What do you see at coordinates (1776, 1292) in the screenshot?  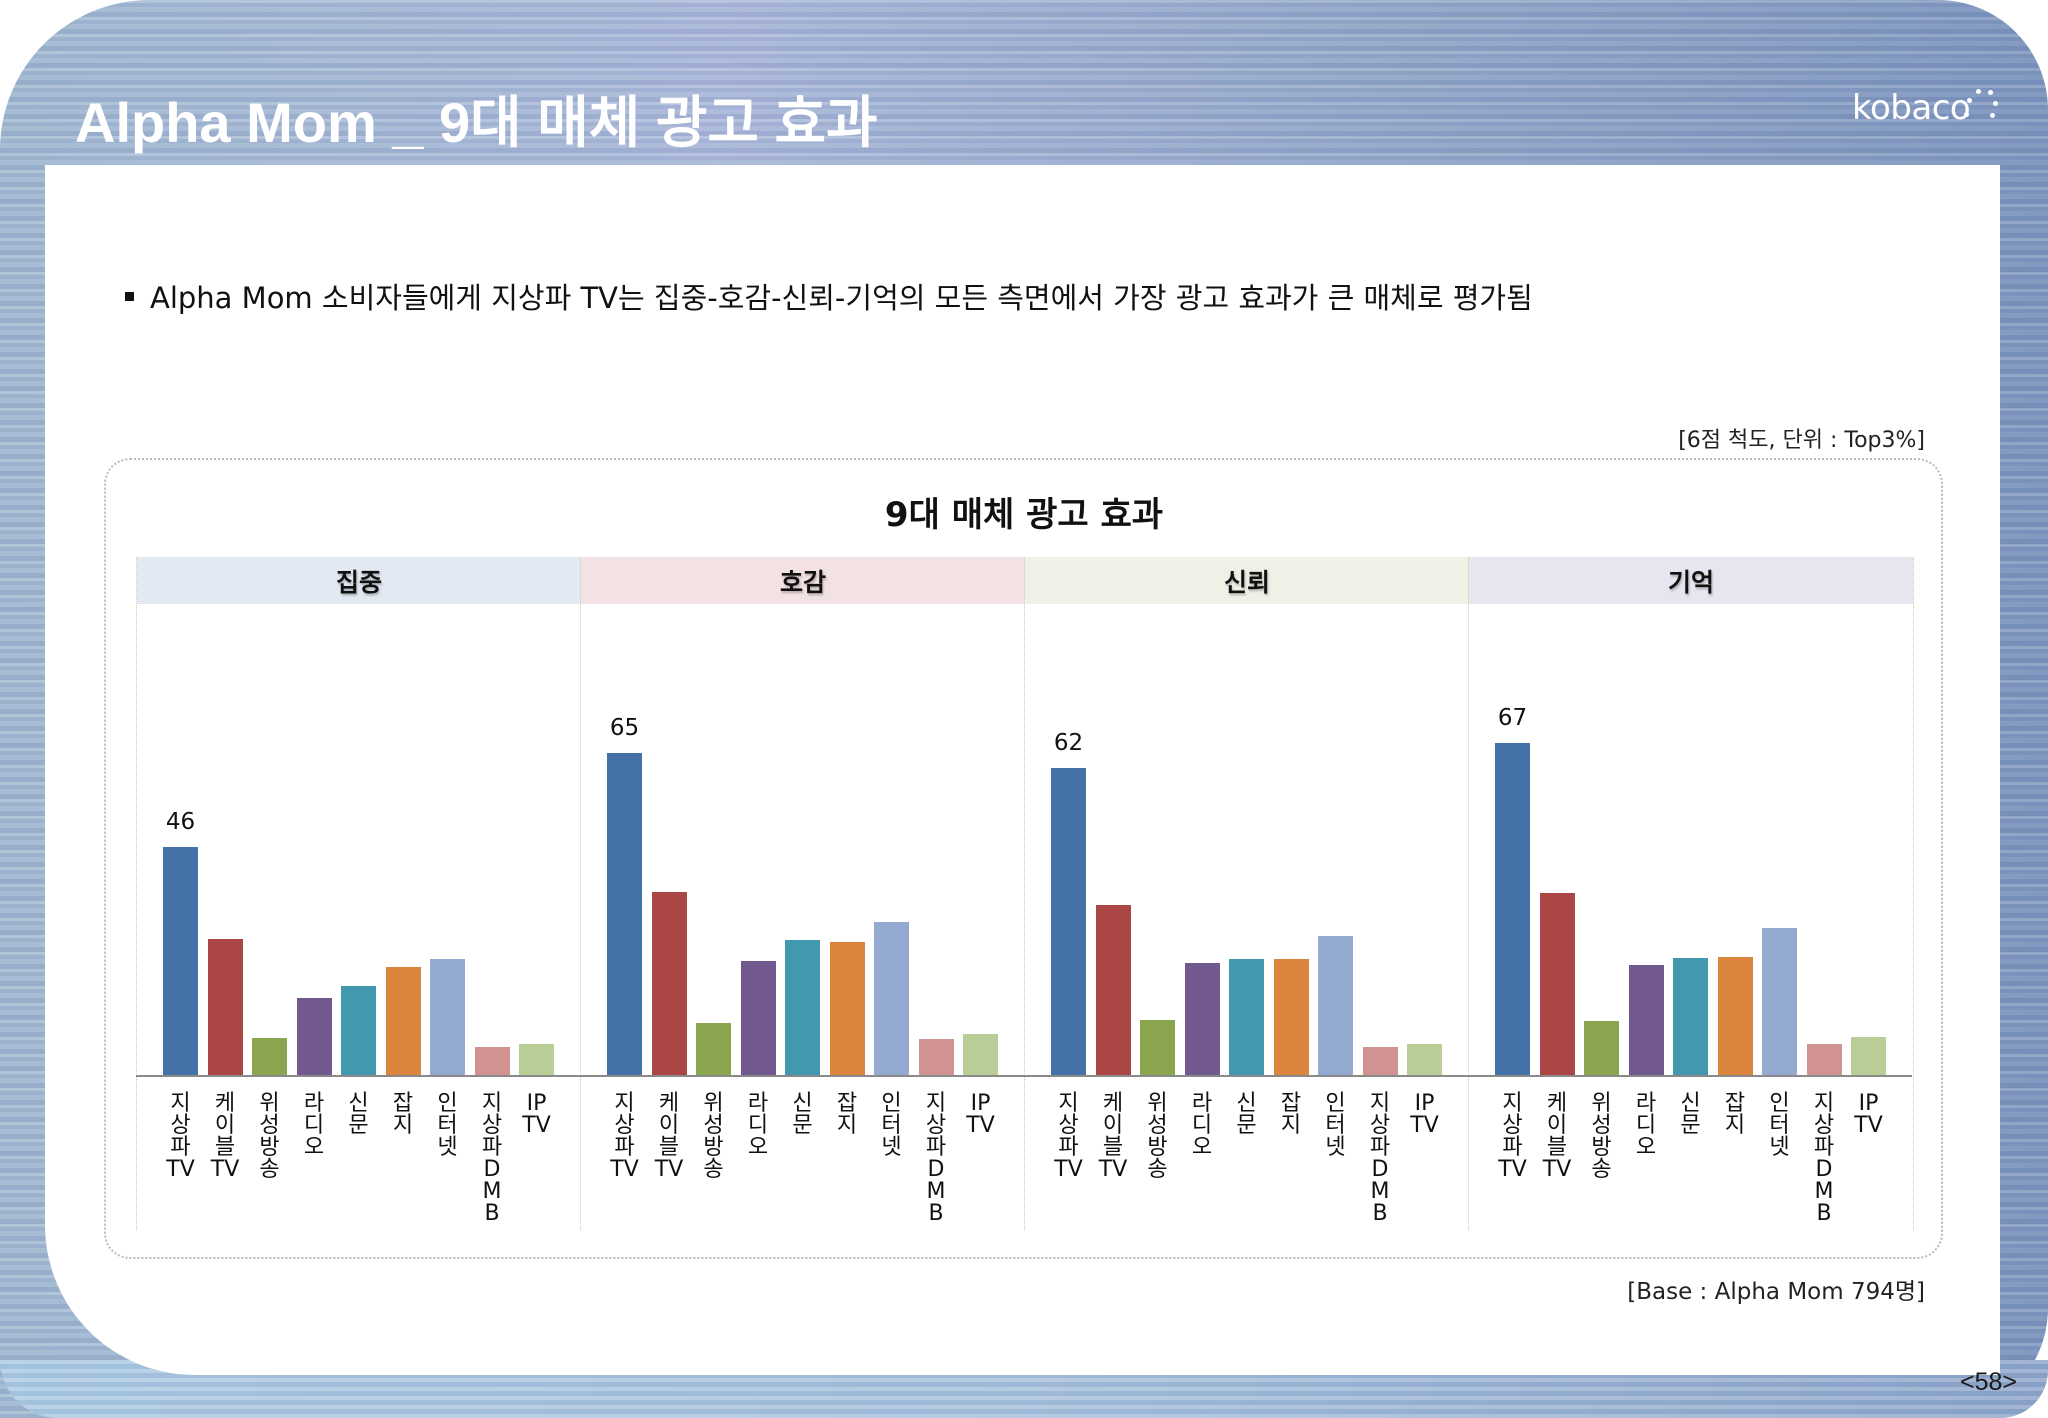 I see `base-note: [Base : Alpha Mom 794명]` at bounding box center [1776, 1292].